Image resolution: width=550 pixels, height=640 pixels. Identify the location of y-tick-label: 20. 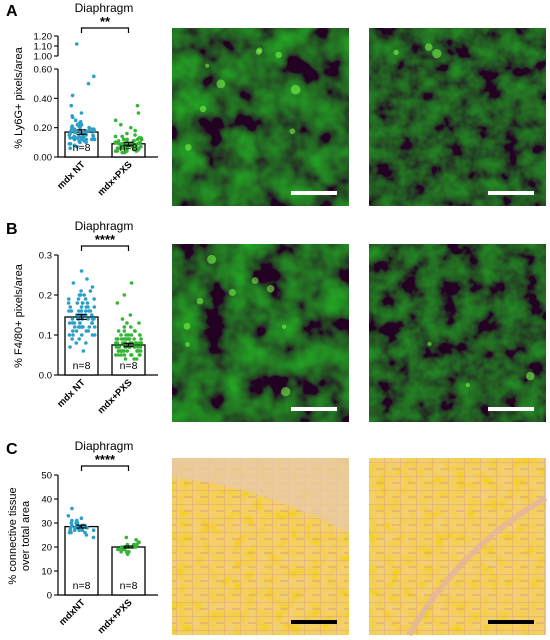
(46, 548).